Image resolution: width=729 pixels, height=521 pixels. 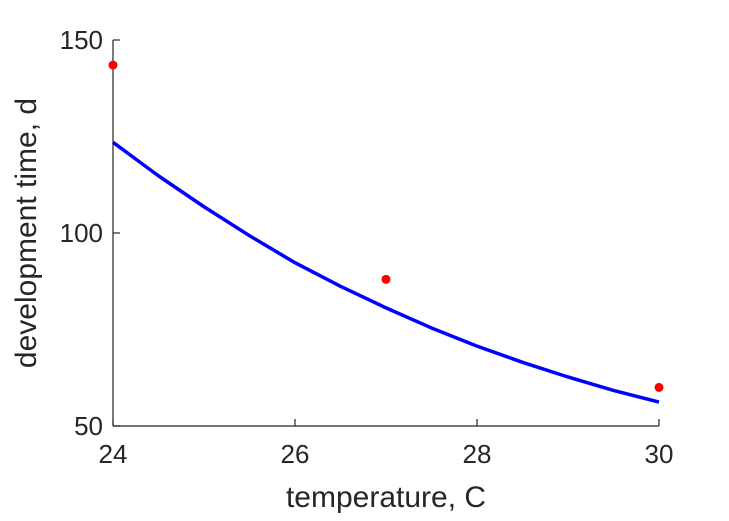 I want to click on x-axis-label: temperature, C, so click(x=386, y=497).